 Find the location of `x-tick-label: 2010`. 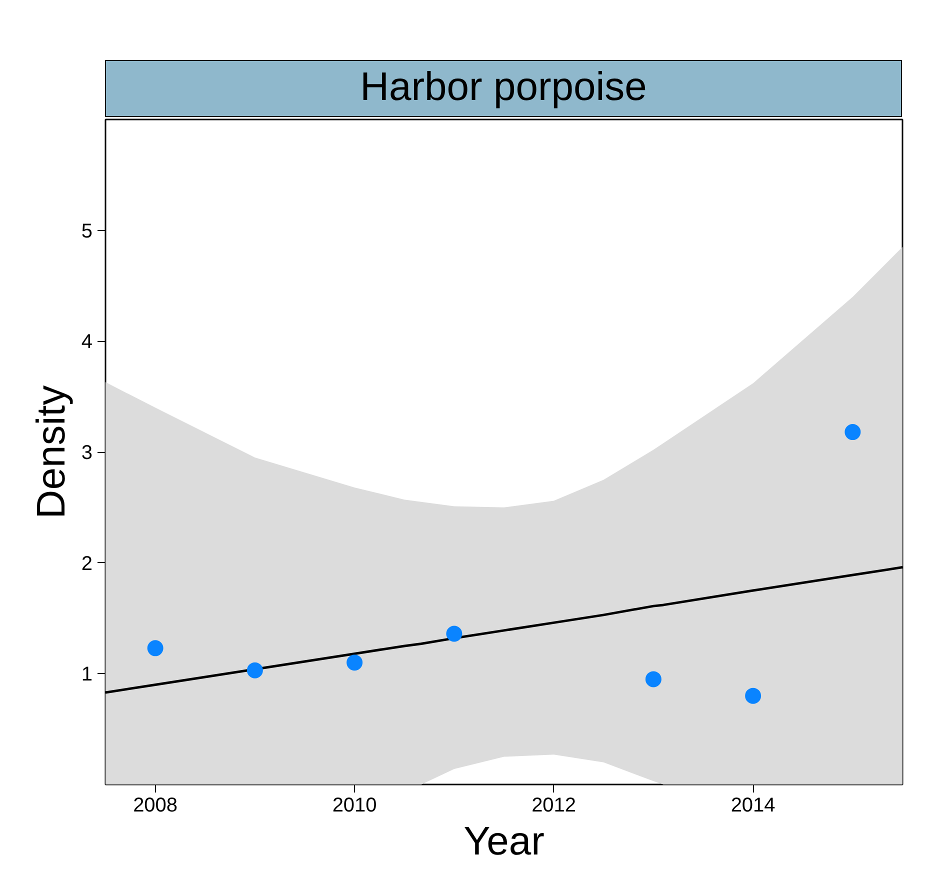

x-tick-label: 2010 is located at coordinates (354, 805).